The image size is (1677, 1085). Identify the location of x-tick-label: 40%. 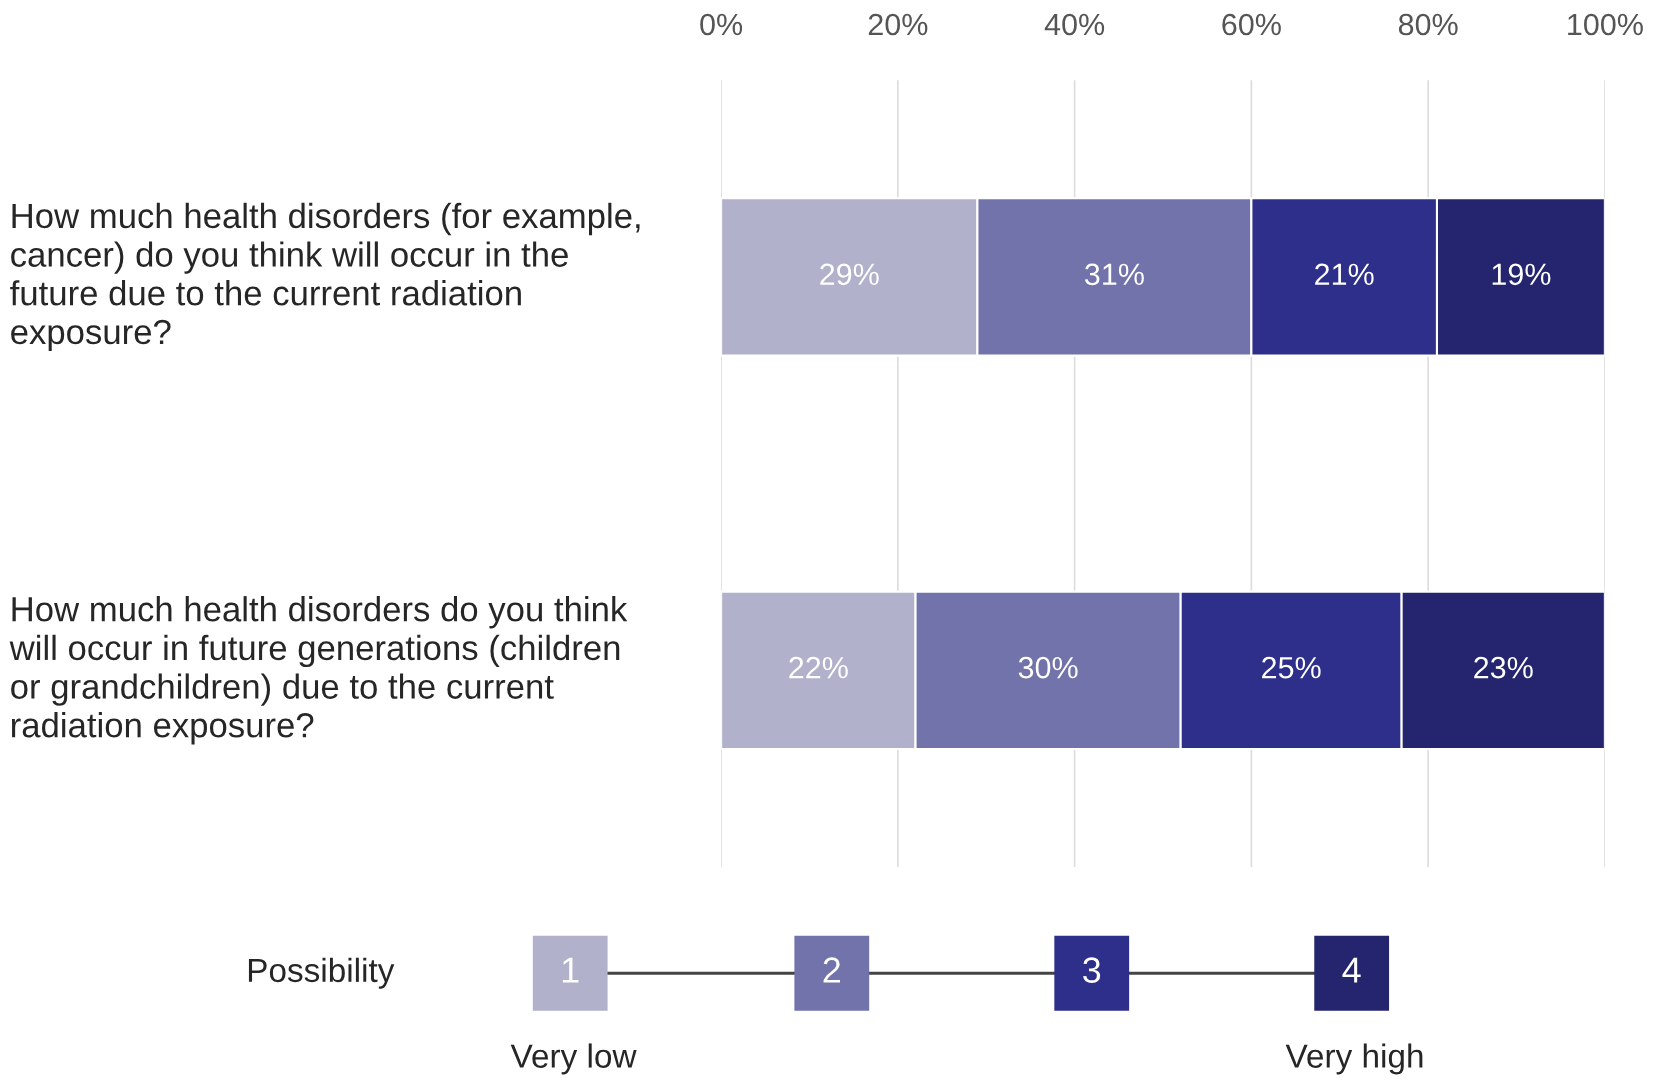
(1074, 24).